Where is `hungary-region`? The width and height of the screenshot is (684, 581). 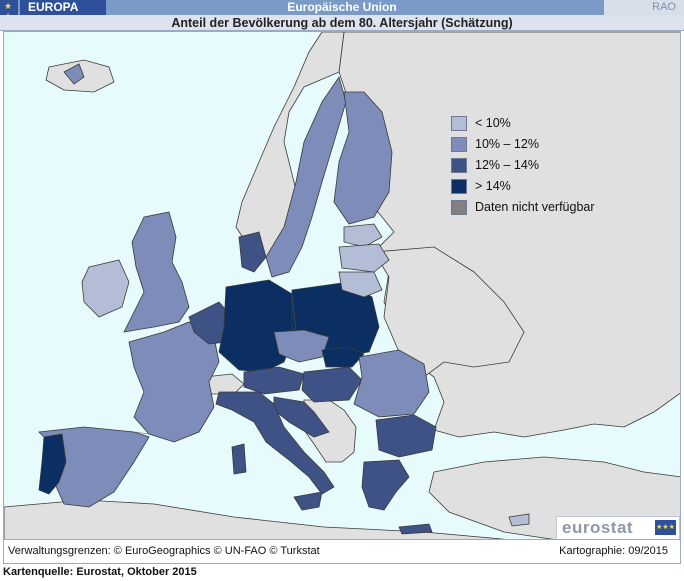 hungary-region is located at coordinates (332, 384).